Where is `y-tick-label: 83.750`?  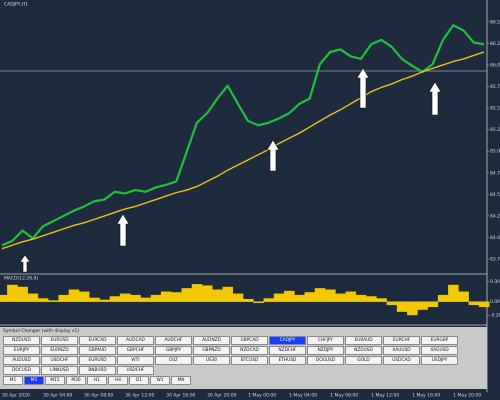
y-tick-label: 83.750 is located at coordinates (495, 260).